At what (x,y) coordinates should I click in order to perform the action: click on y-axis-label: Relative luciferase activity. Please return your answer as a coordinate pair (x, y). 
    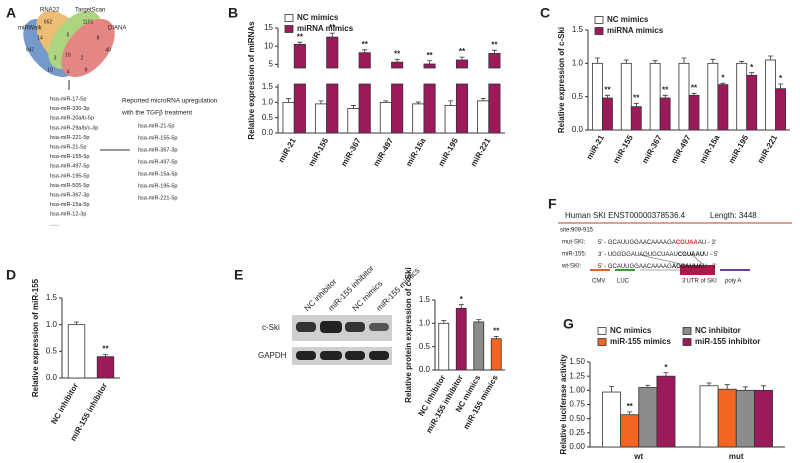
    Looking at the image, I should click on (563, 404).